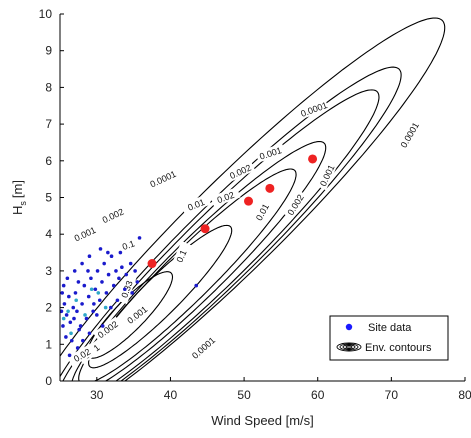 The width and height of the screenshot is (471, 438). I want to click on y-tick-label: 9, so click(48, 51).